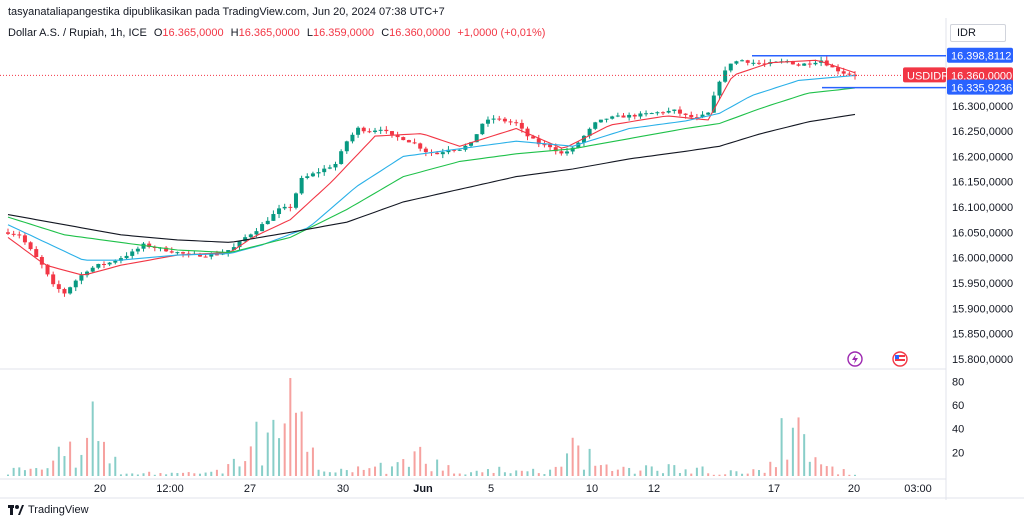 This screenshot has height=524, width=1024. What do you see at coordinates (309, 33) in the screenshot?
I see `low-label: L` at bounding box center [309, 33].